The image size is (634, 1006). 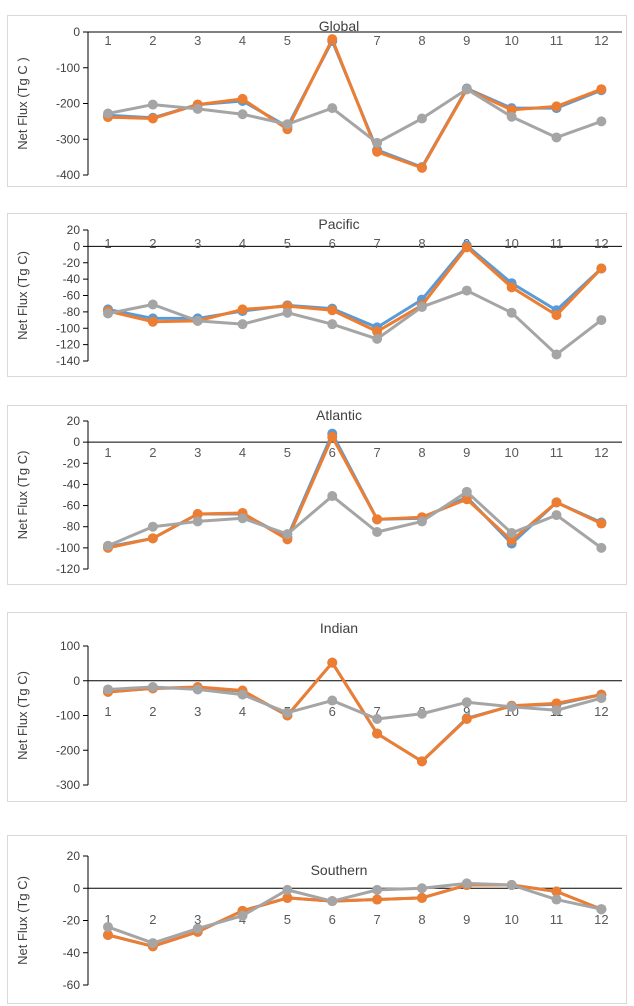 What do you see at coordinates (68, 175) in the screenshot?
I see `y-tick-label: -400` at bounding box center [68, 175].